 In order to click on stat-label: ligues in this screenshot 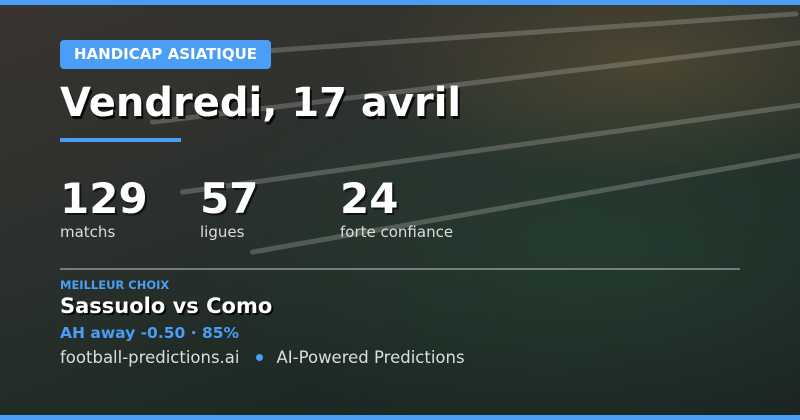, I will do `click(222, 232)`.